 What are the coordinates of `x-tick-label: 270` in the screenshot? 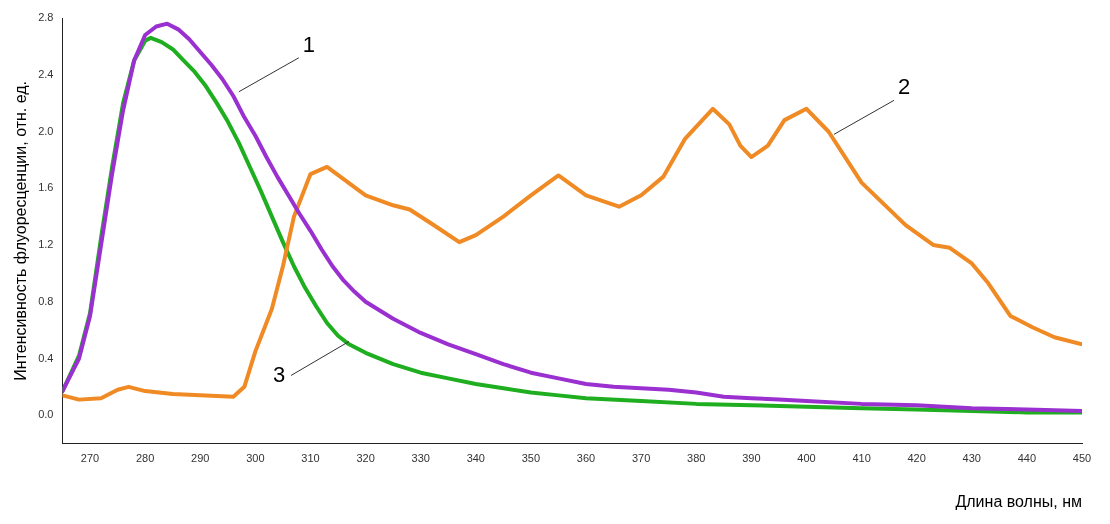 It's located at (90, 458).